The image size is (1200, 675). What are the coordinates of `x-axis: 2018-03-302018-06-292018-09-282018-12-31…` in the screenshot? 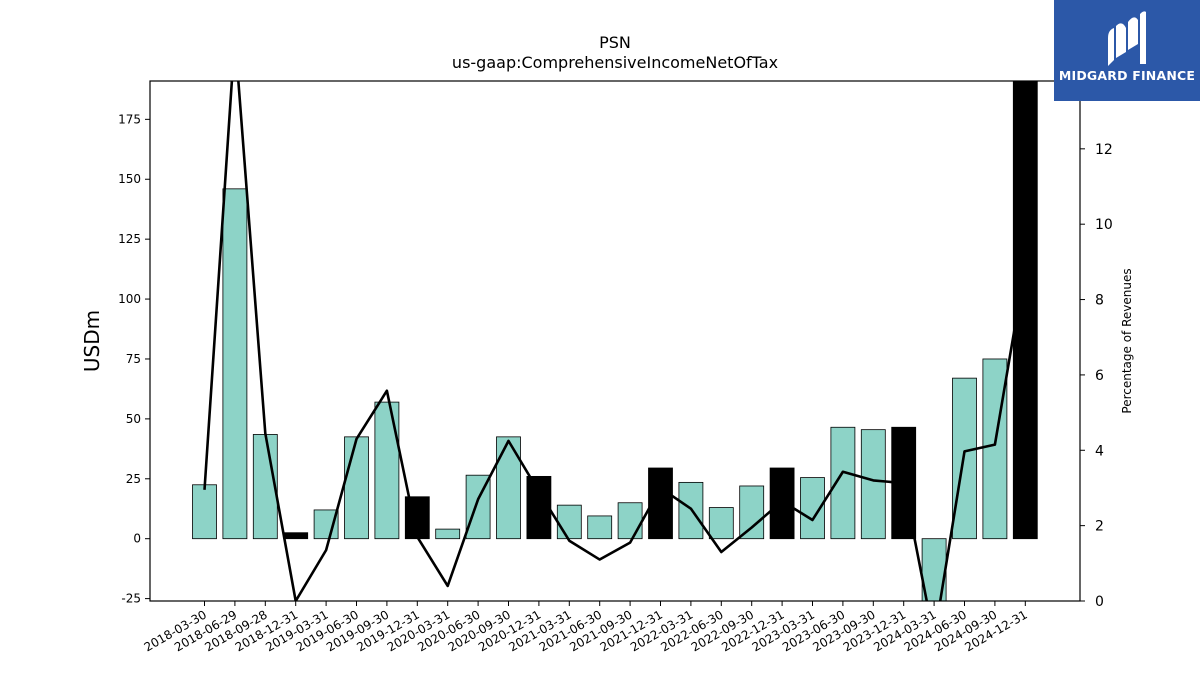 It's located at (586, 627).